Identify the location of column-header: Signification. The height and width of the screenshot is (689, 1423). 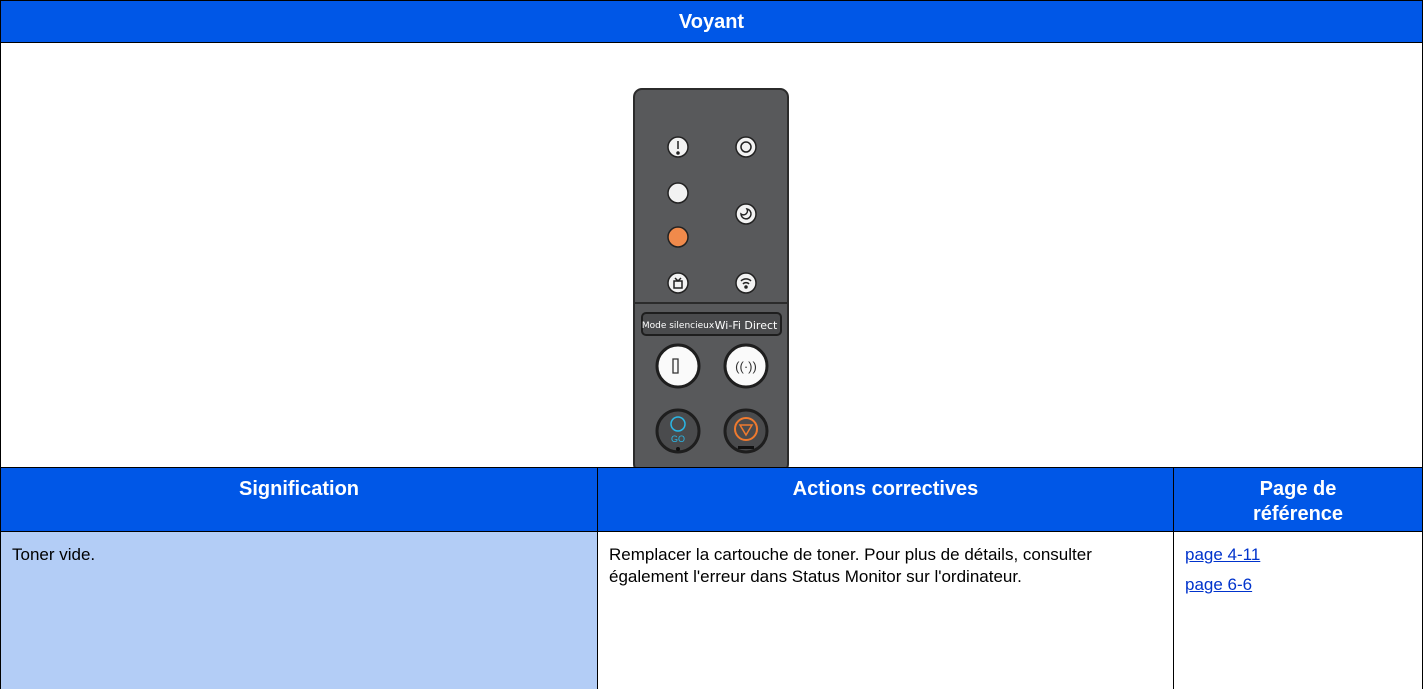
(299, 499).